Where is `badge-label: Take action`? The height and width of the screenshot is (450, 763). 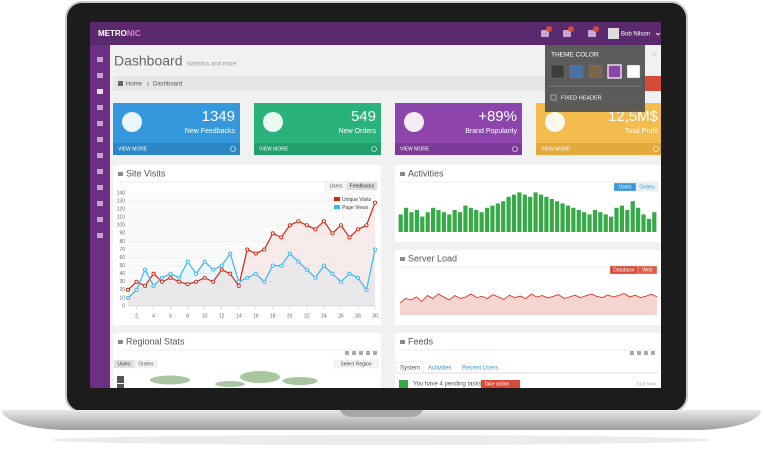 badge-label: Take action is located at coordinates (497, 384).